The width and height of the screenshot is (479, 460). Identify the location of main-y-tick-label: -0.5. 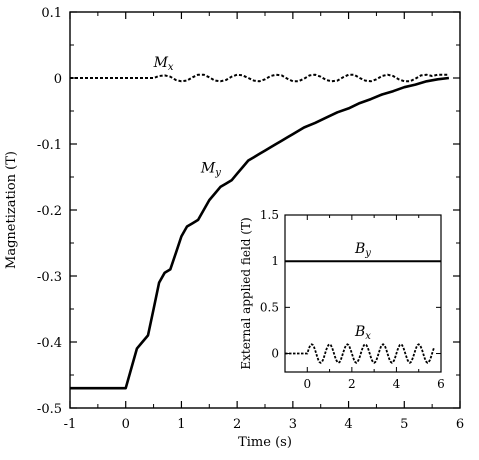
(49, 409).